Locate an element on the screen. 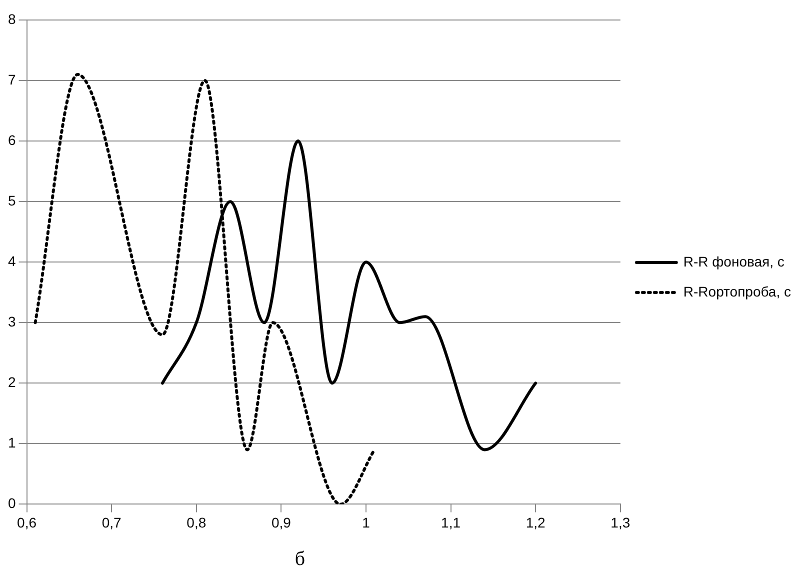 This screenshot has width=811, height=582. y-tick-label: 6 is located at coordinates (12, 140).